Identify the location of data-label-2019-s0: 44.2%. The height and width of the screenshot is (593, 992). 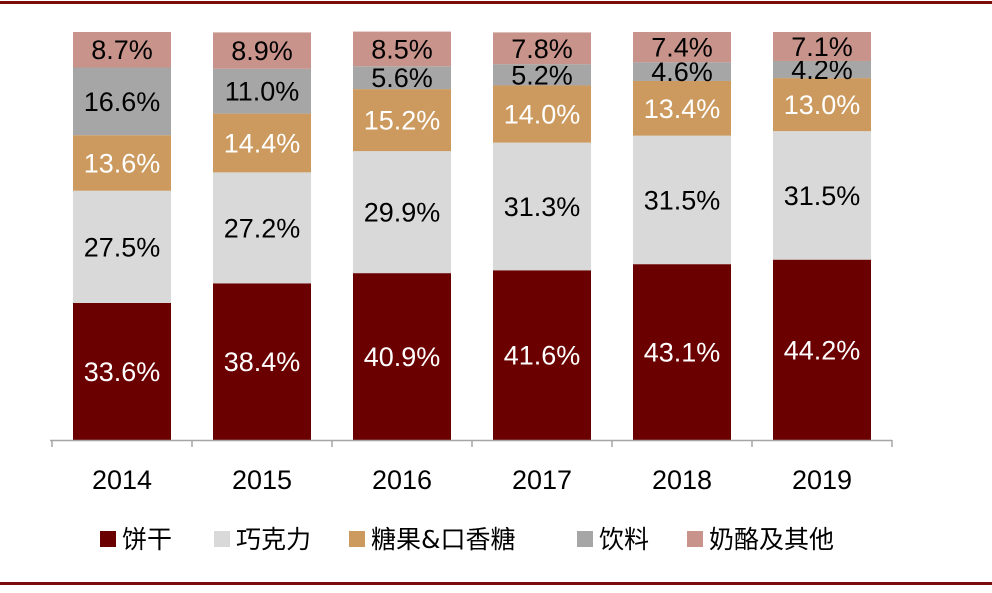
(822, 350).